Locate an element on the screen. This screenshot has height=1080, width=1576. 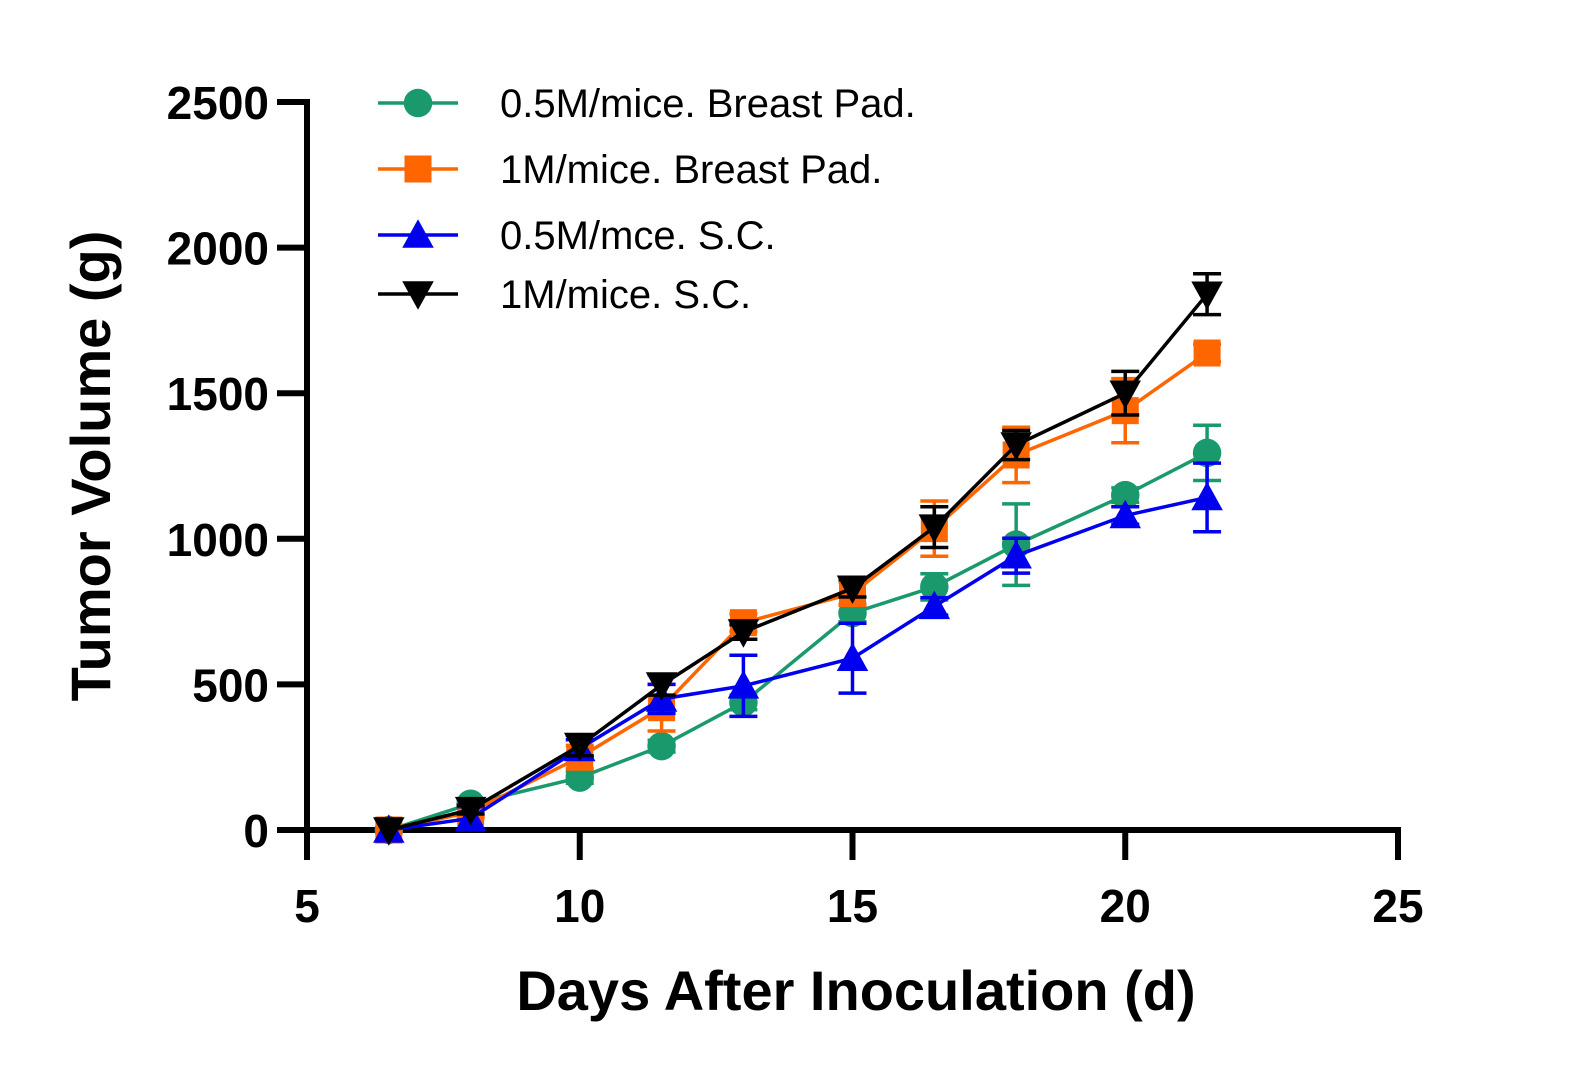
x-tick-label: 10 is located at coordinates (579, 906).